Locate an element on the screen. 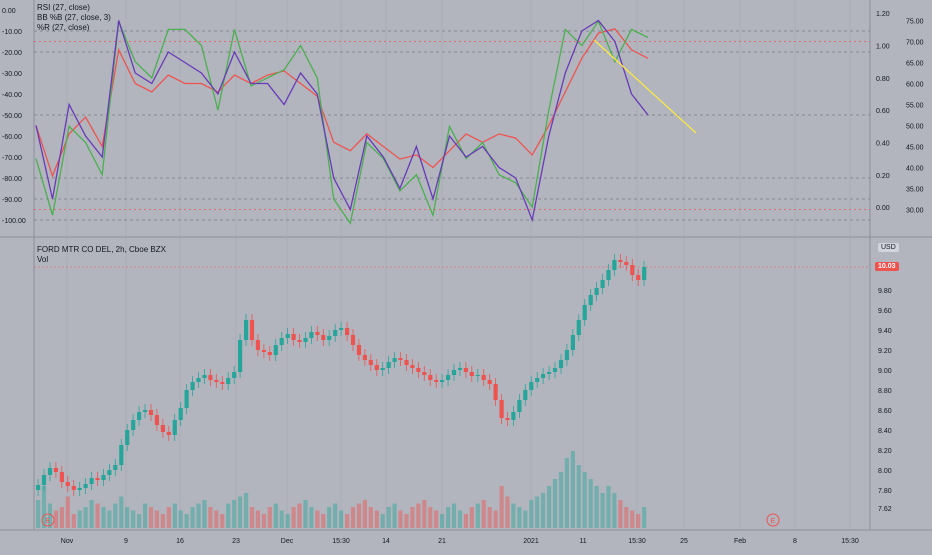 The height and width of the screenshot is (555, 932). earnings-marker-label: E is located at coordinates (48, 521).